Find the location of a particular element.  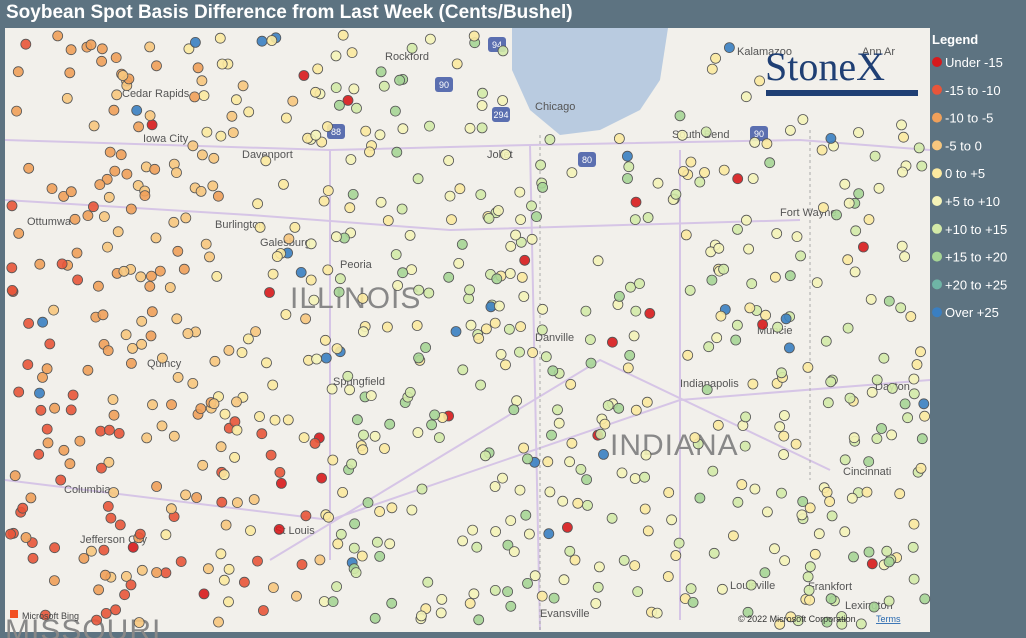

city-label: Rockford is located at coordinates (407, 57).